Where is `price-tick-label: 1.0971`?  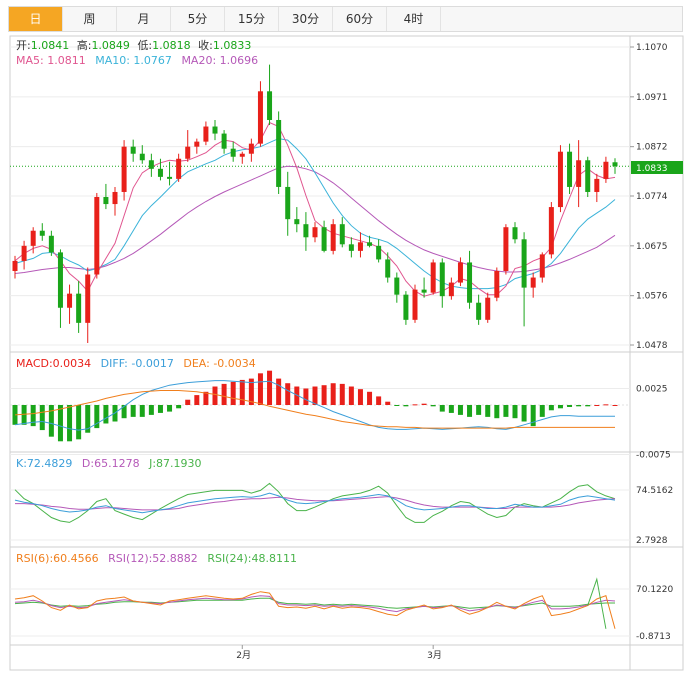
price-tick-label: 1.0971 is located at coordinates (652, 98).